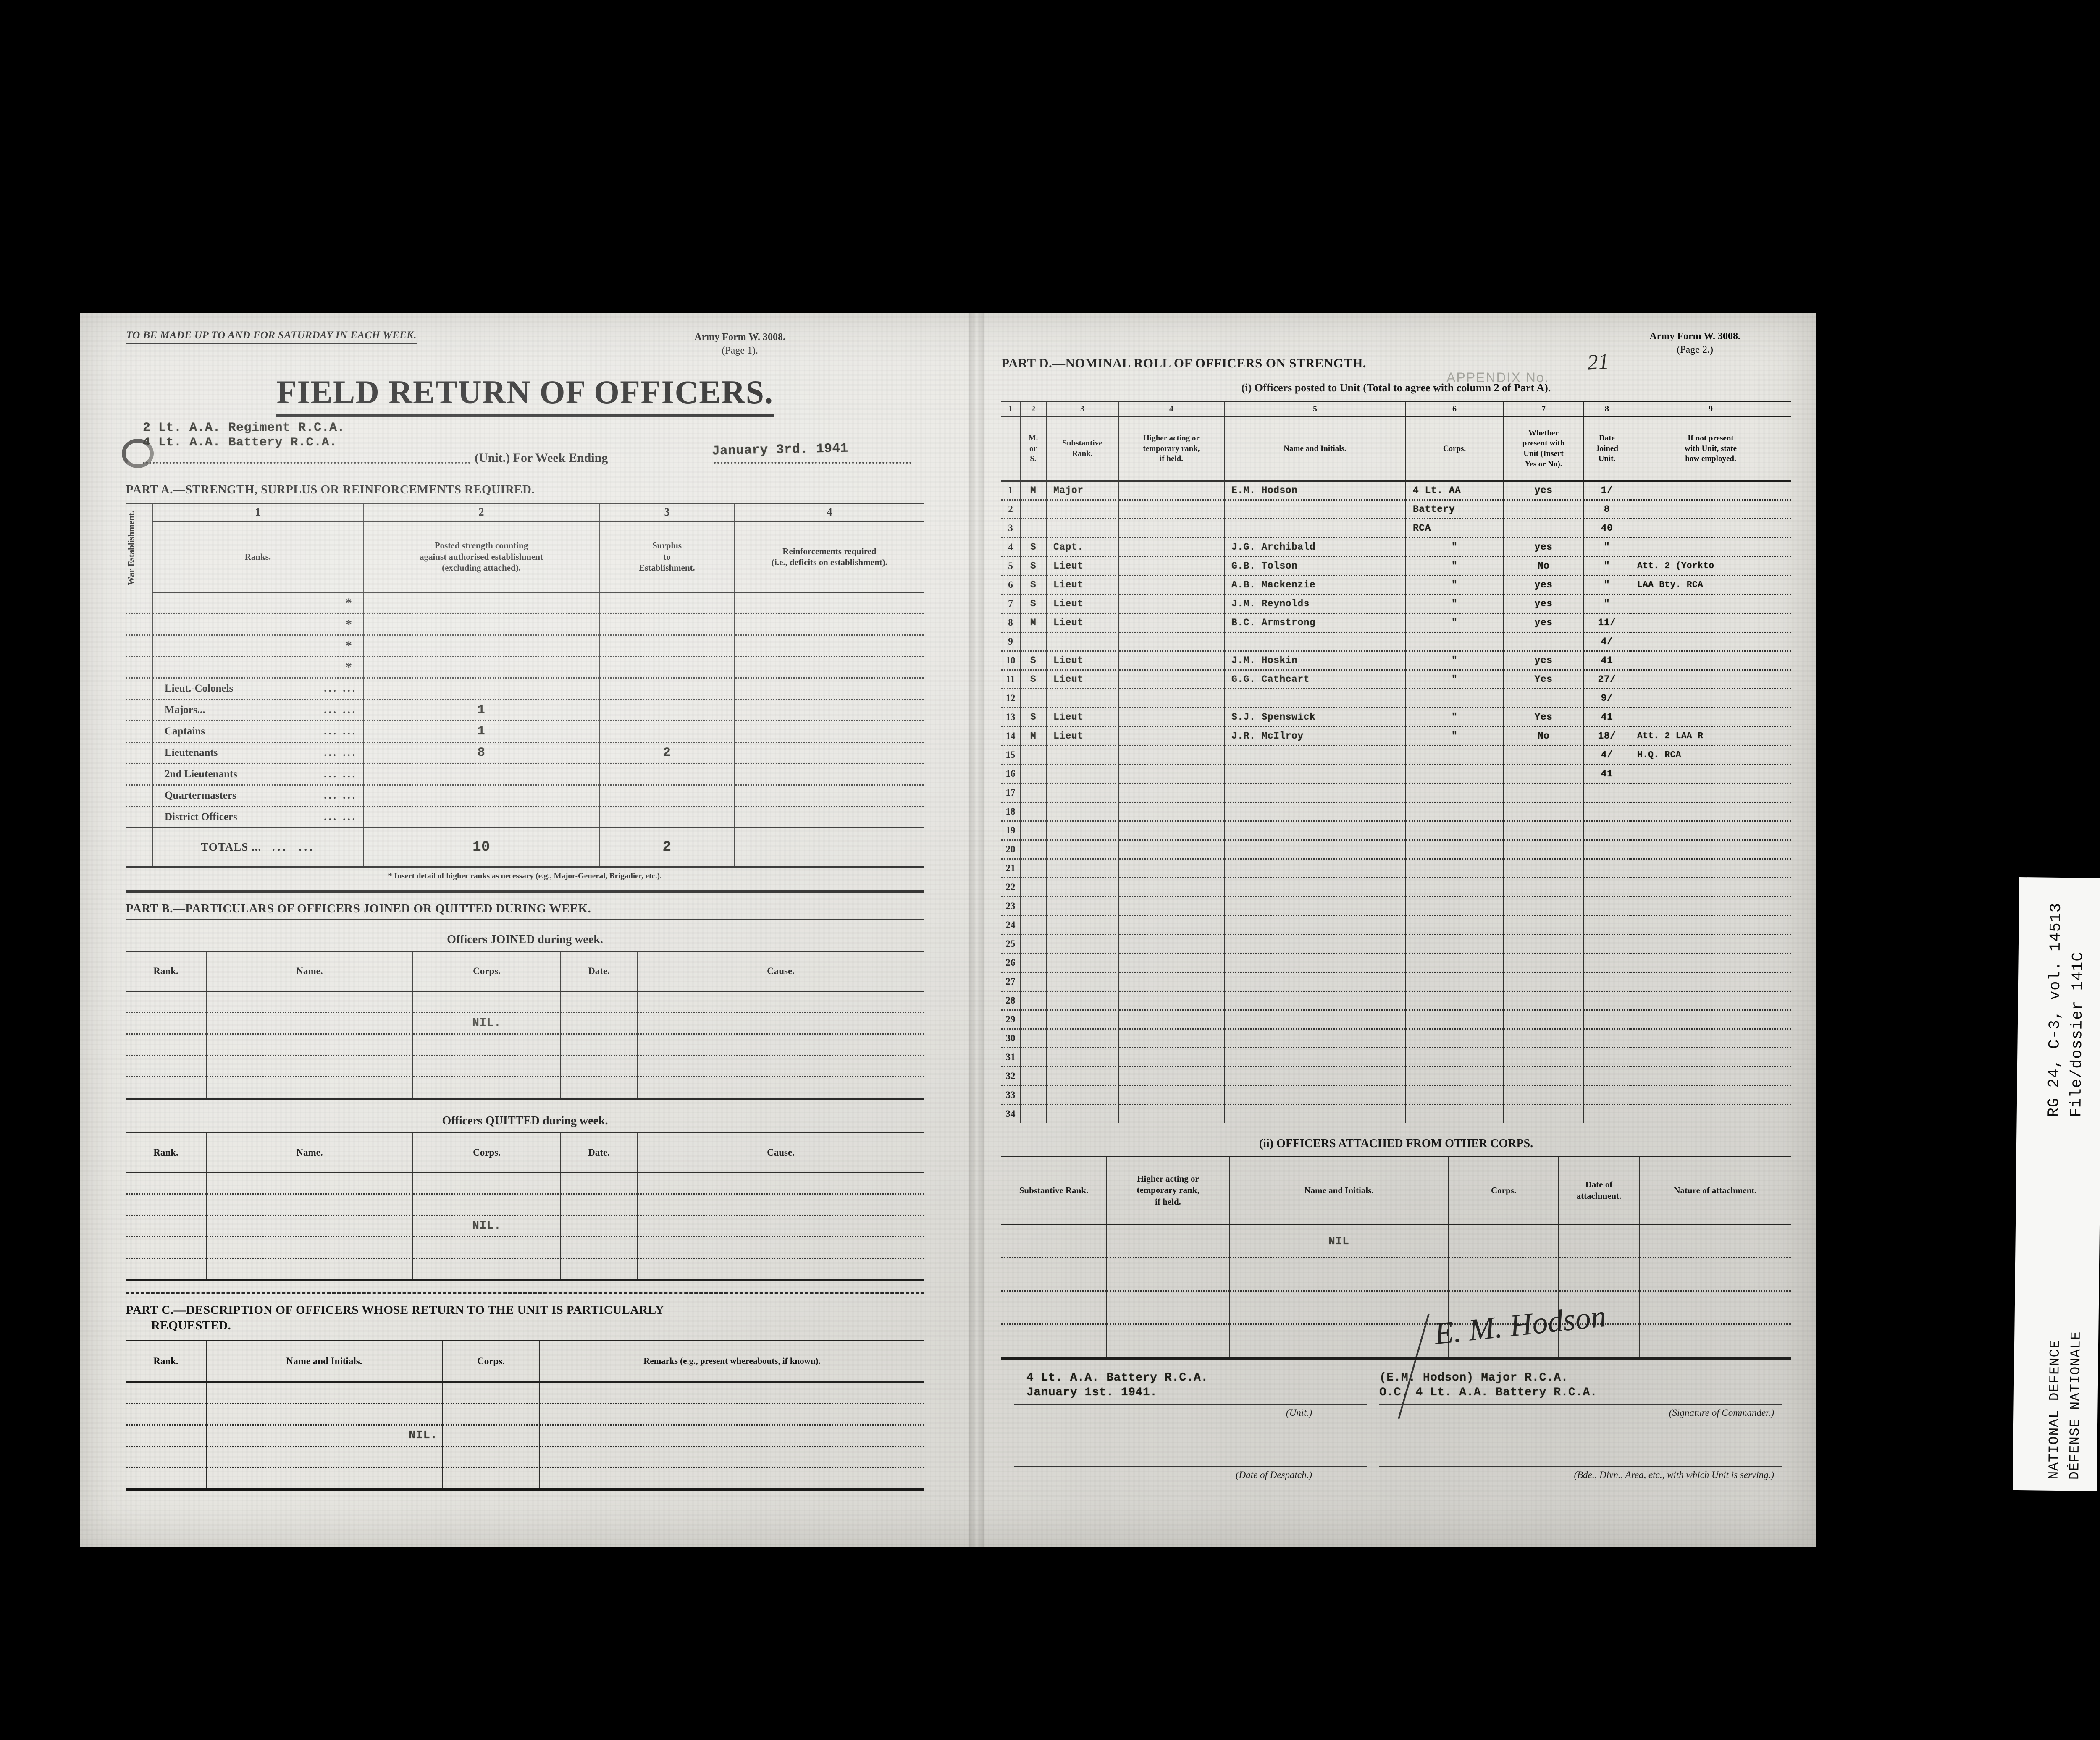 The height and width of the screenshot is (1740, 2100). I want to click on officers-quitted-table: Rank. Name. Corps. Date. Cause. NIL., so click(525, 1206).